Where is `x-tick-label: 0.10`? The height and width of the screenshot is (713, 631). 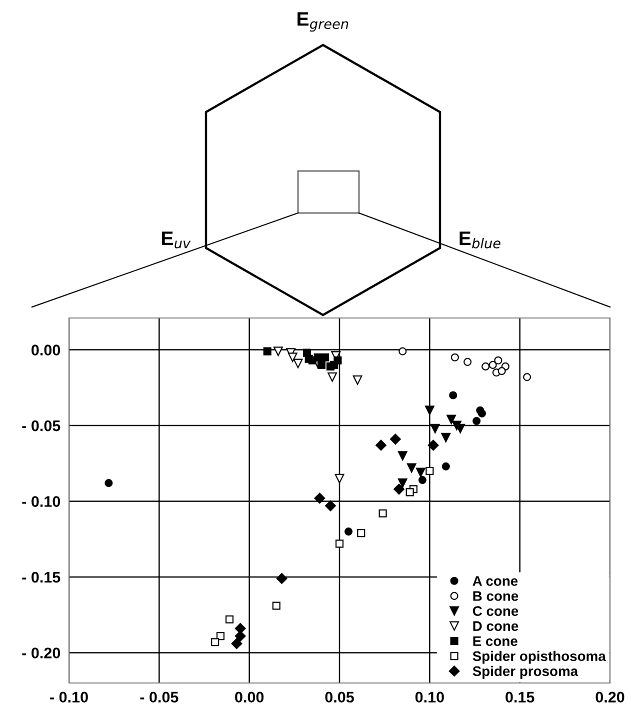
x-tick-label: 0.10 is located at coordinates (429, 697).